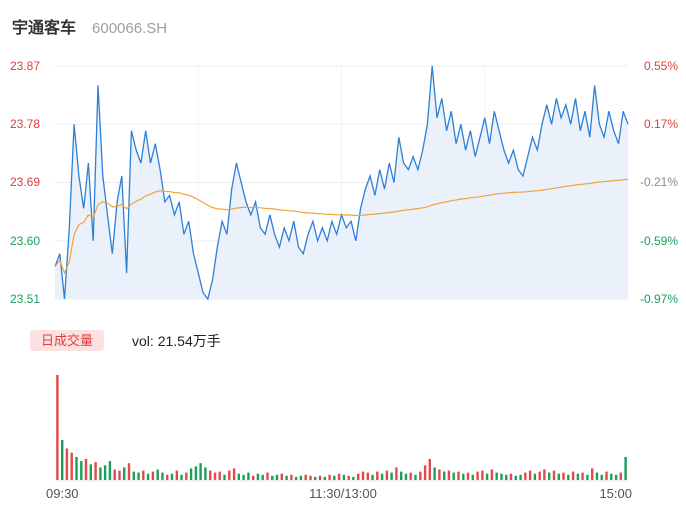 The width and height of the screenshot is (686, 524). I want to click on pct-axis-label: -0.21%, so click(658, 182).